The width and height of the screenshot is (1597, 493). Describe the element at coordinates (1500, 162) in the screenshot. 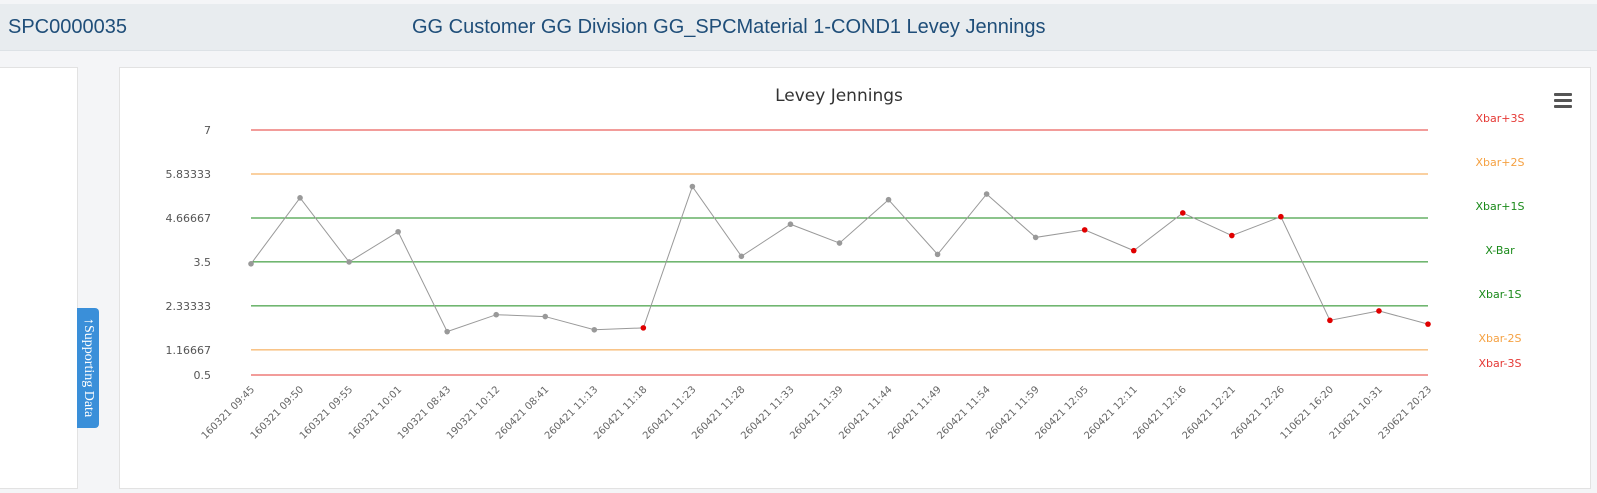

I see `control-line-label: Xbar+2S` at that location.